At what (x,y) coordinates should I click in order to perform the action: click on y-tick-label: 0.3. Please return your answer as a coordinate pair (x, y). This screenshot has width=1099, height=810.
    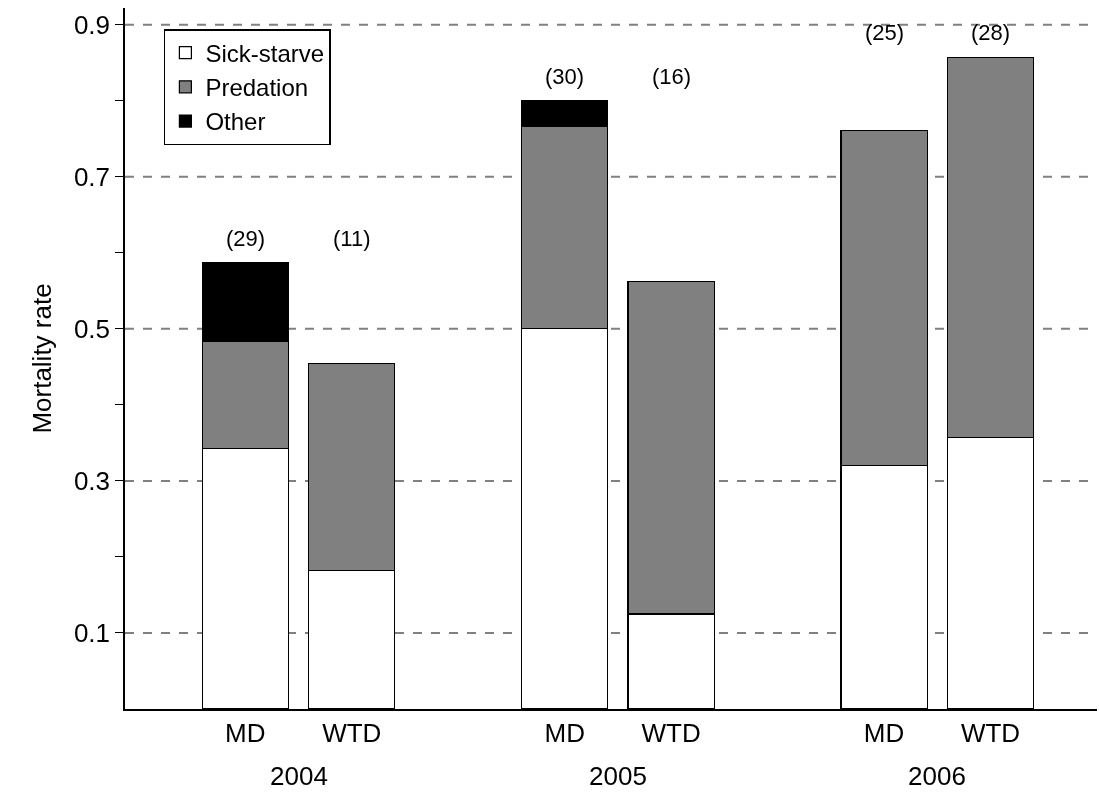
    Looking at the image, I should click on (92, 481).